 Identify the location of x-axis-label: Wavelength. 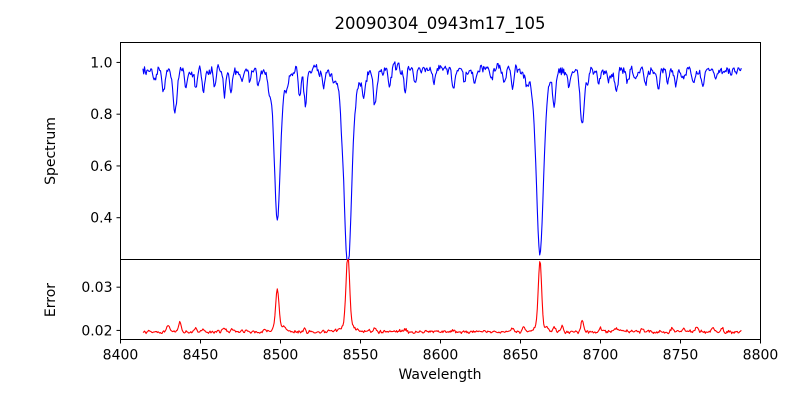
(439, 375).